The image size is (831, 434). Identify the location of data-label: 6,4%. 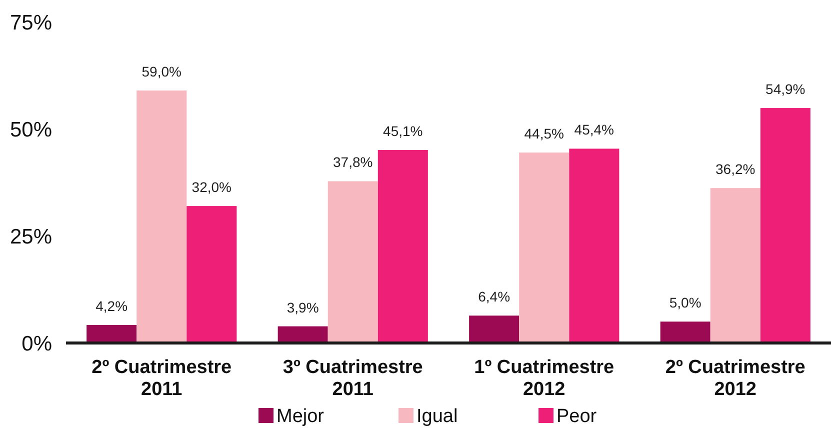
(494, 296).